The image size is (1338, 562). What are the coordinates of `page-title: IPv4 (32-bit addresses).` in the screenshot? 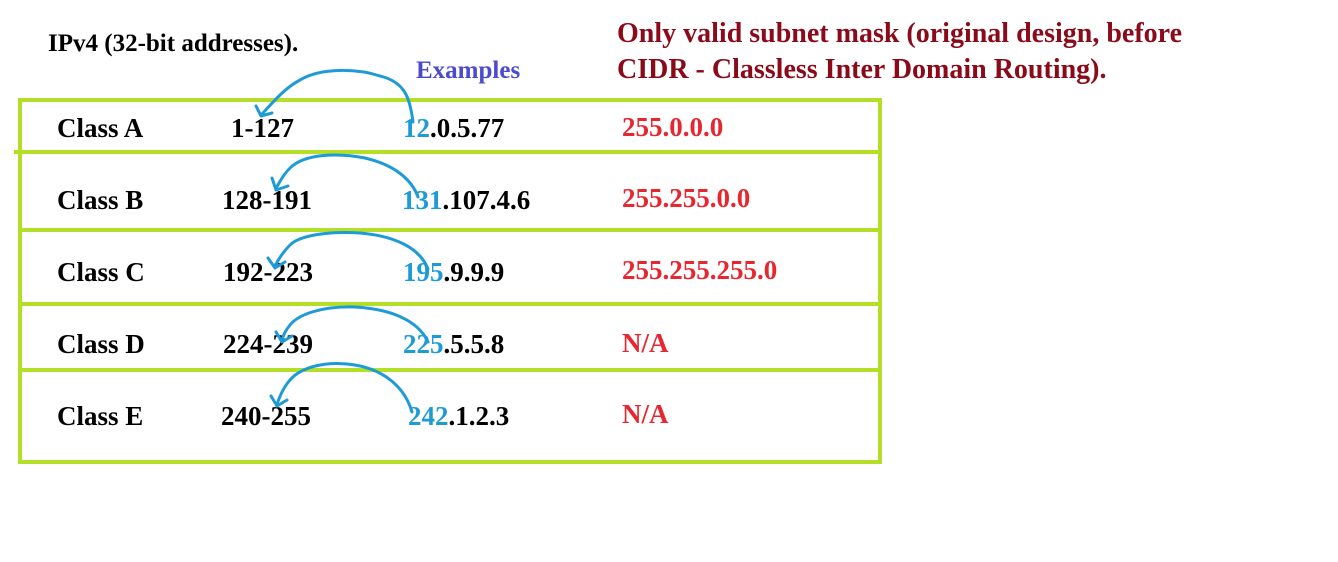 It's located at (173, 43).